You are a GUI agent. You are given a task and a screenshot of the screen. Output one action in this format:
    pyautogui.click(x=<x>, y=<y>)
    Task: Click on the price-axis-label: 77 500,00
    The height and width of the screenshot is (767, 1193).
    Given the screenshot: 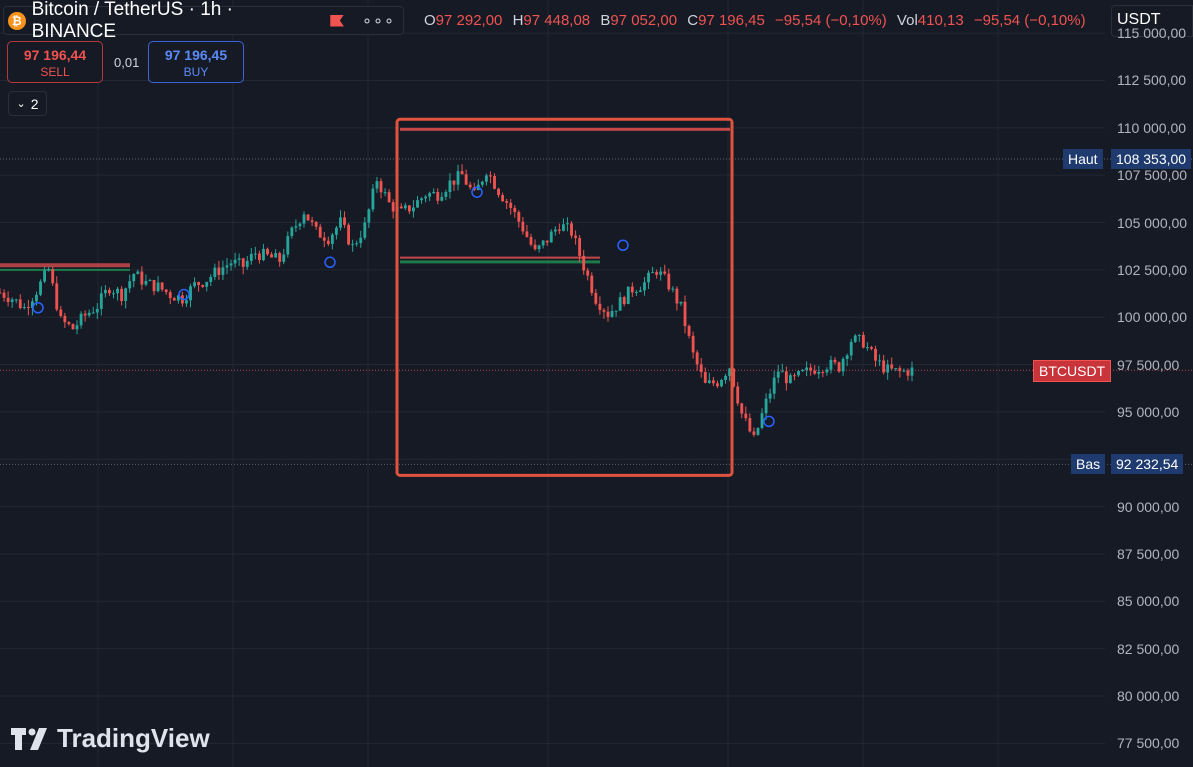 What is the action you would take?
    pyautogui.click(x=1148, y=743)
    